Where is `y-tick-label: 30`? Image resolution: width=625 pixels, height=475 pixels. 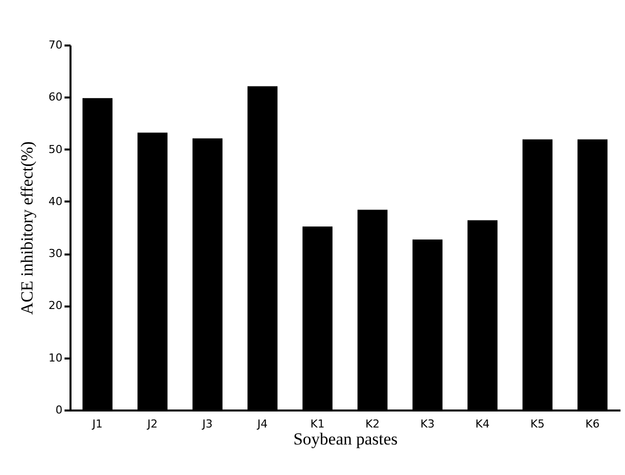 y-tick-label: 30 is located at coordinates (55, 253).